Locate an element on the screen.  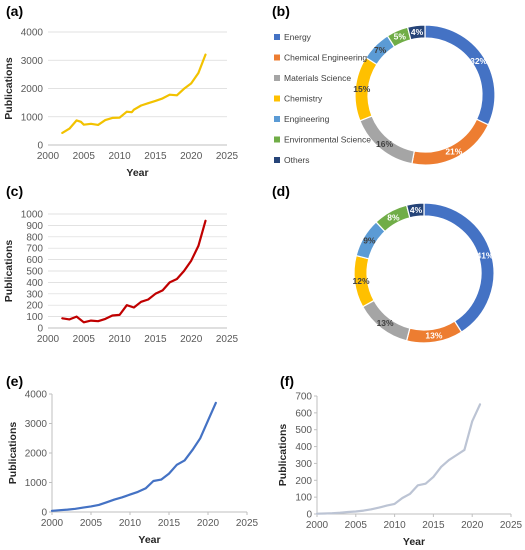
y-tick-label: 500 is located at coordinates (34, 272).